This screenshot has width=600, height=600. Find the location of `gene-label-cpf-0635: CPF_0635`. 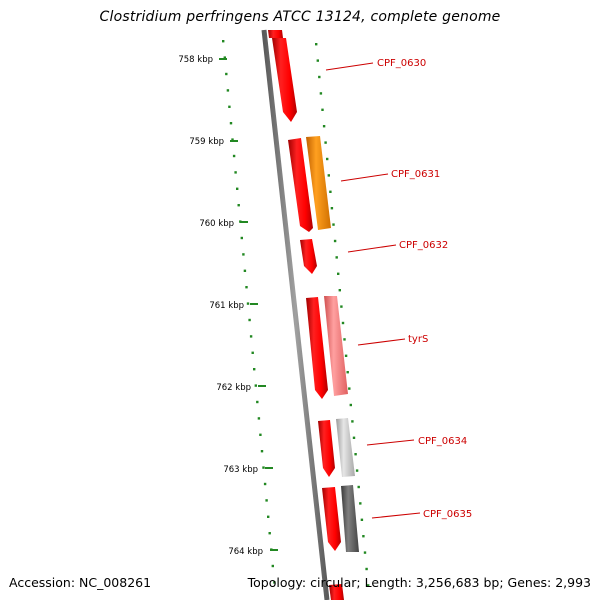

gene-label-cpf-0635: CPF_0635 is located at coordinates (447, 514).